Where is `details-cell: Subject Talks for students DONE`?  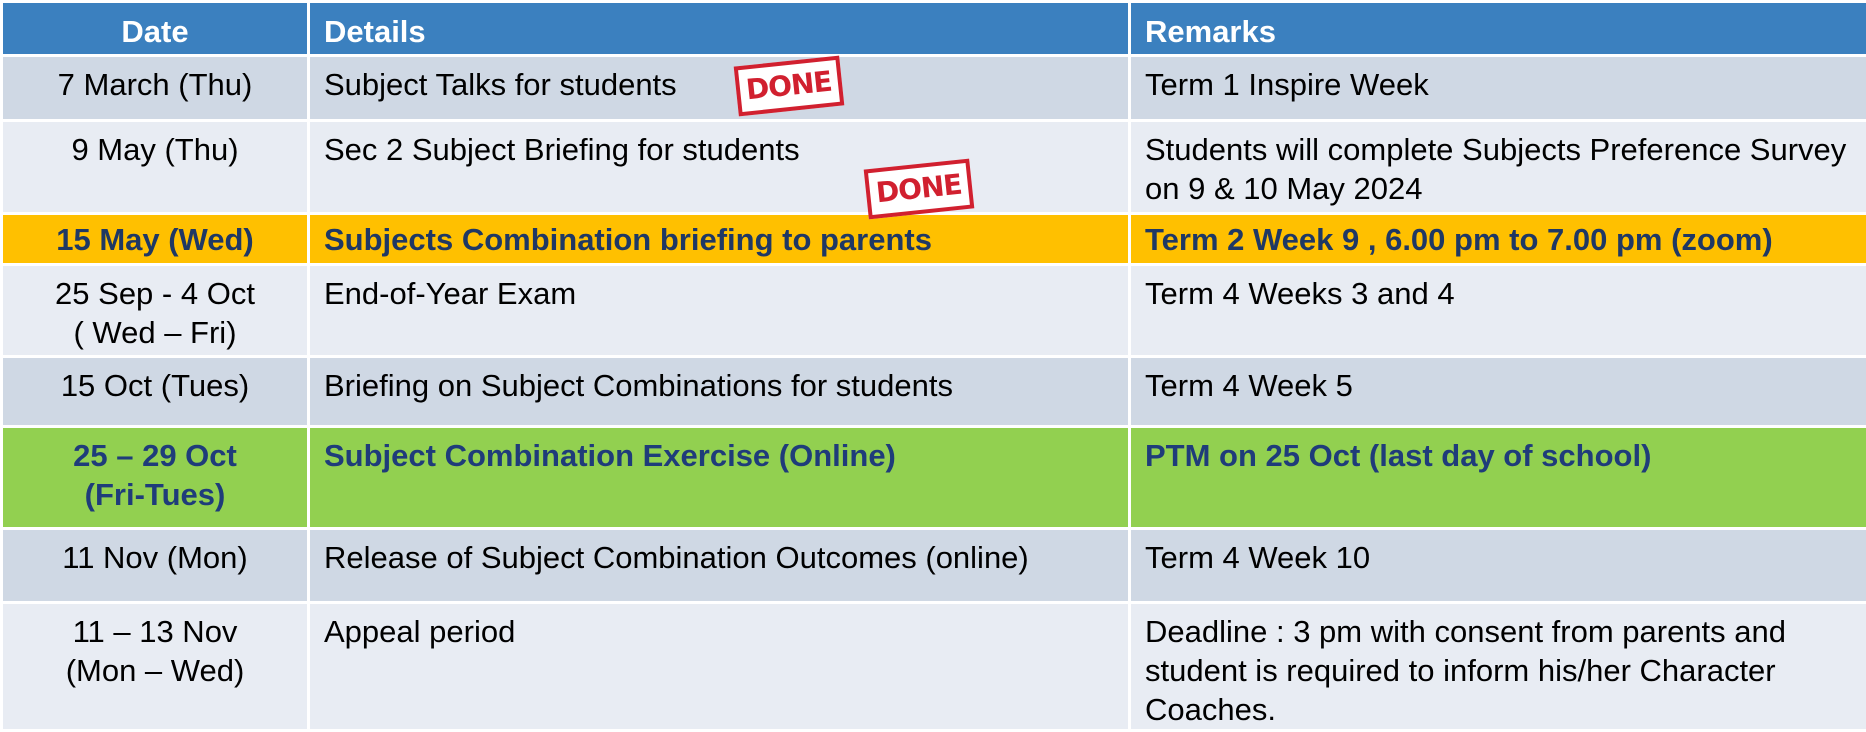
details-cell: Subject Talks for students DONE is located at coordinates (719, 88).